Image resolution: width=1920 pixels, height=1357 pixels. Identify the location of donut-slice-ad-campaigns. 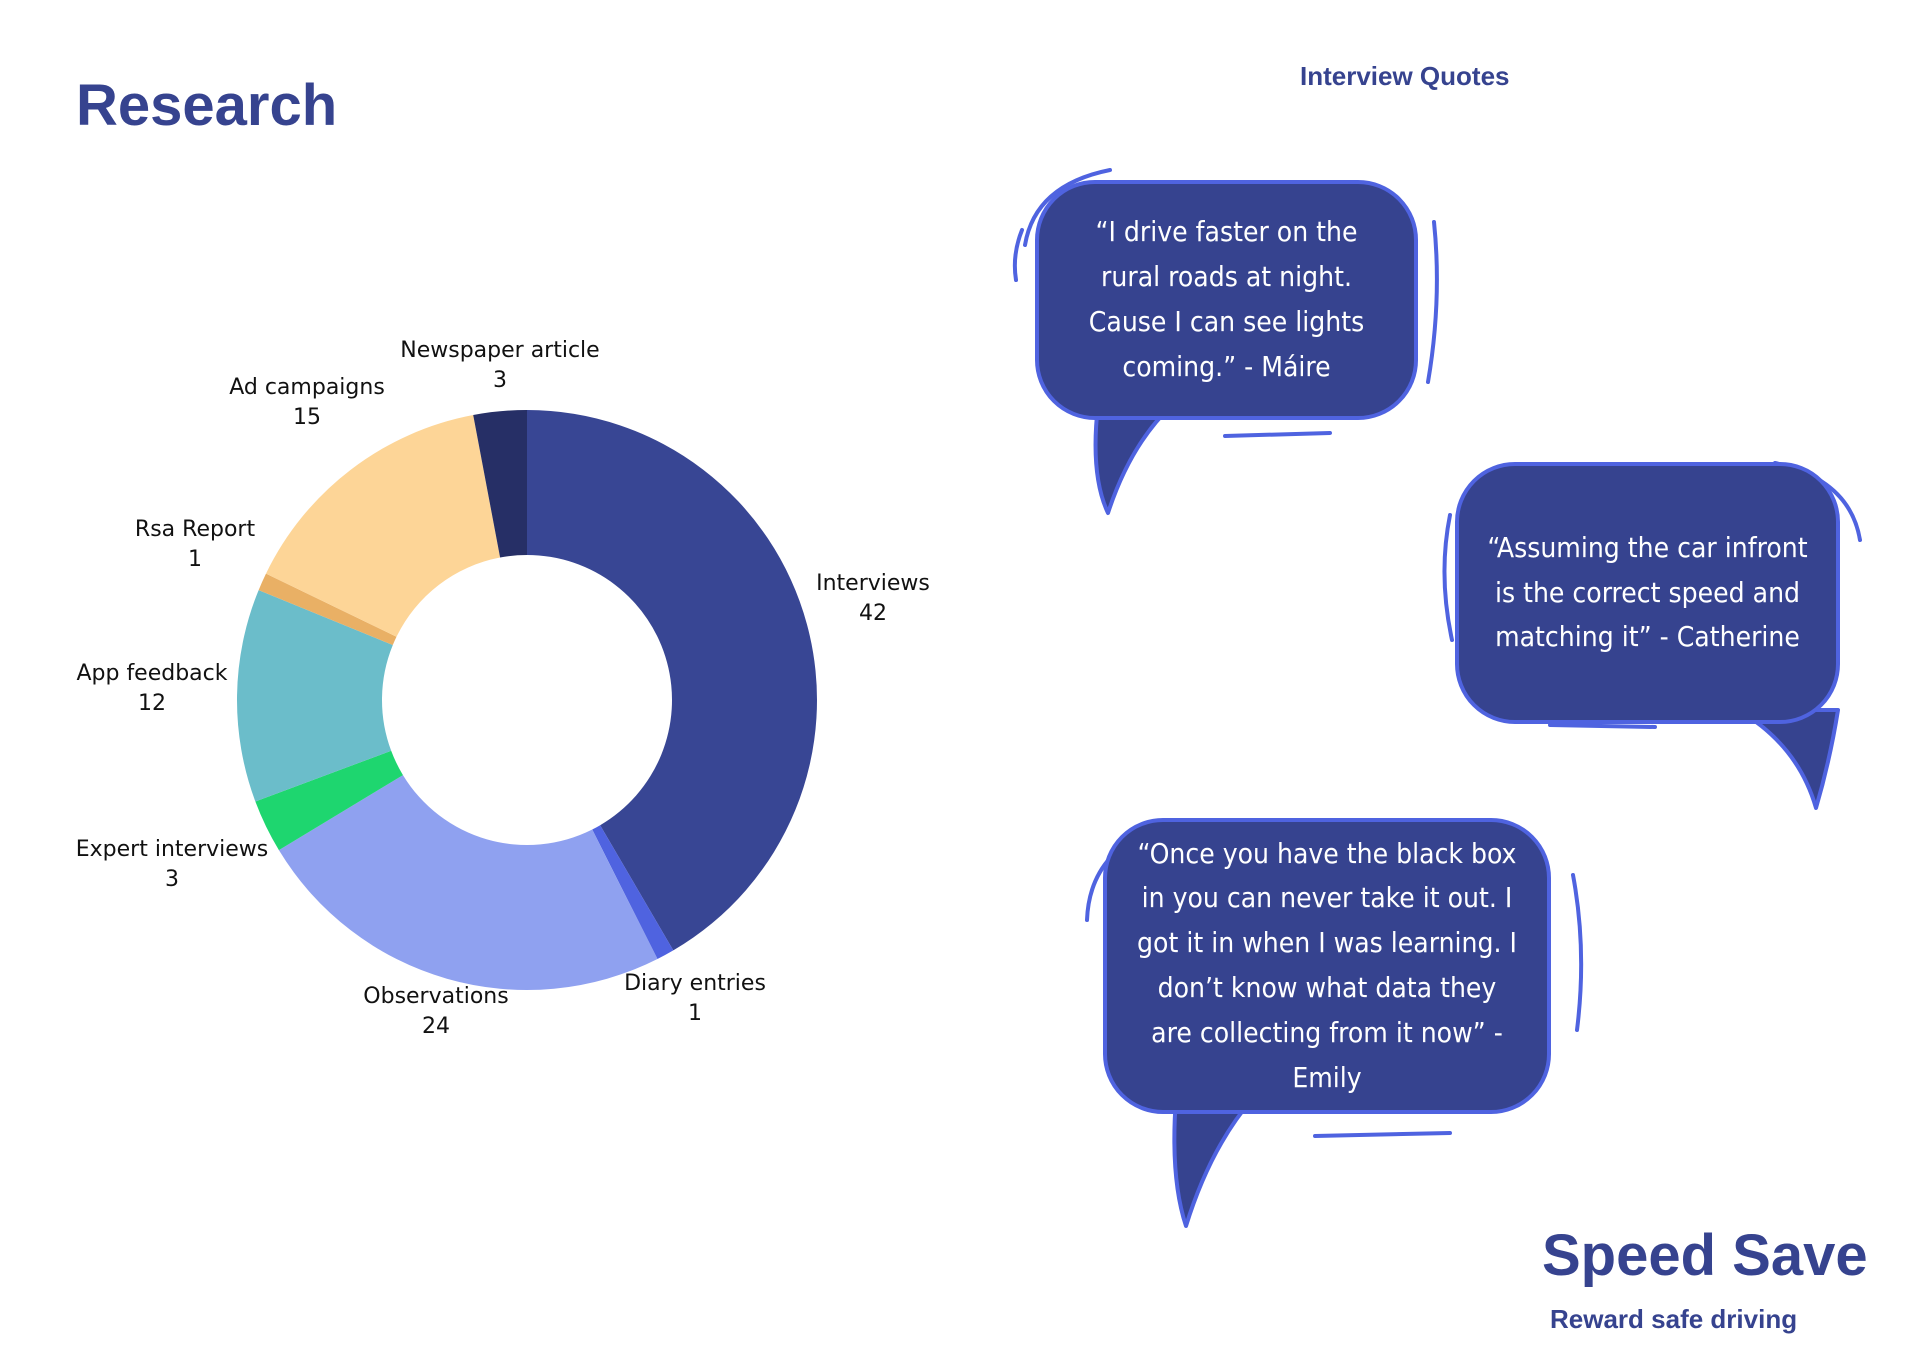
(383, 526).